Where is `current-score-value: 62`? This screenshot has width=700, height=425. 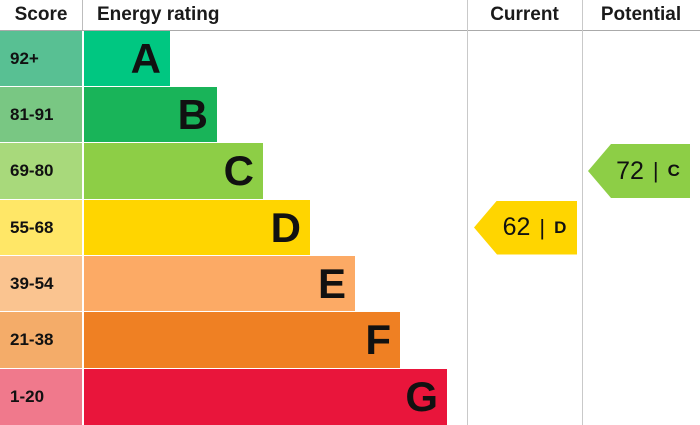 current-score-value: 62 is located at coordinates (516, 227).